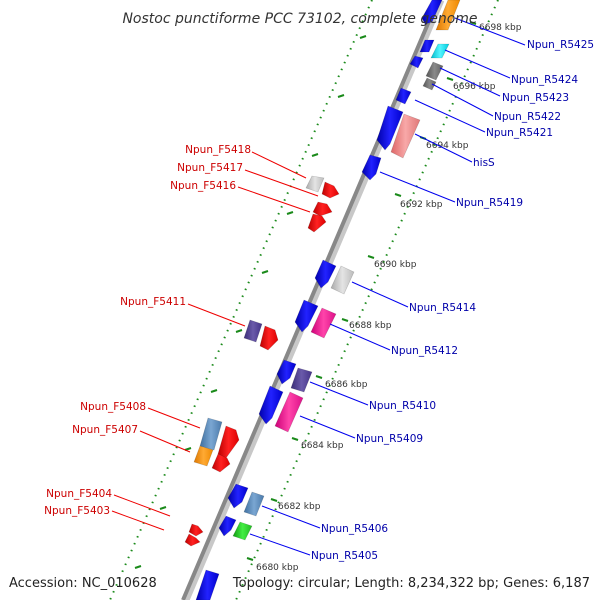  What do you see at coordinates (77, 511) in the screenshot?
I see `label-npun-f5403: Npun_F5403` at bounding box center [77, 511].